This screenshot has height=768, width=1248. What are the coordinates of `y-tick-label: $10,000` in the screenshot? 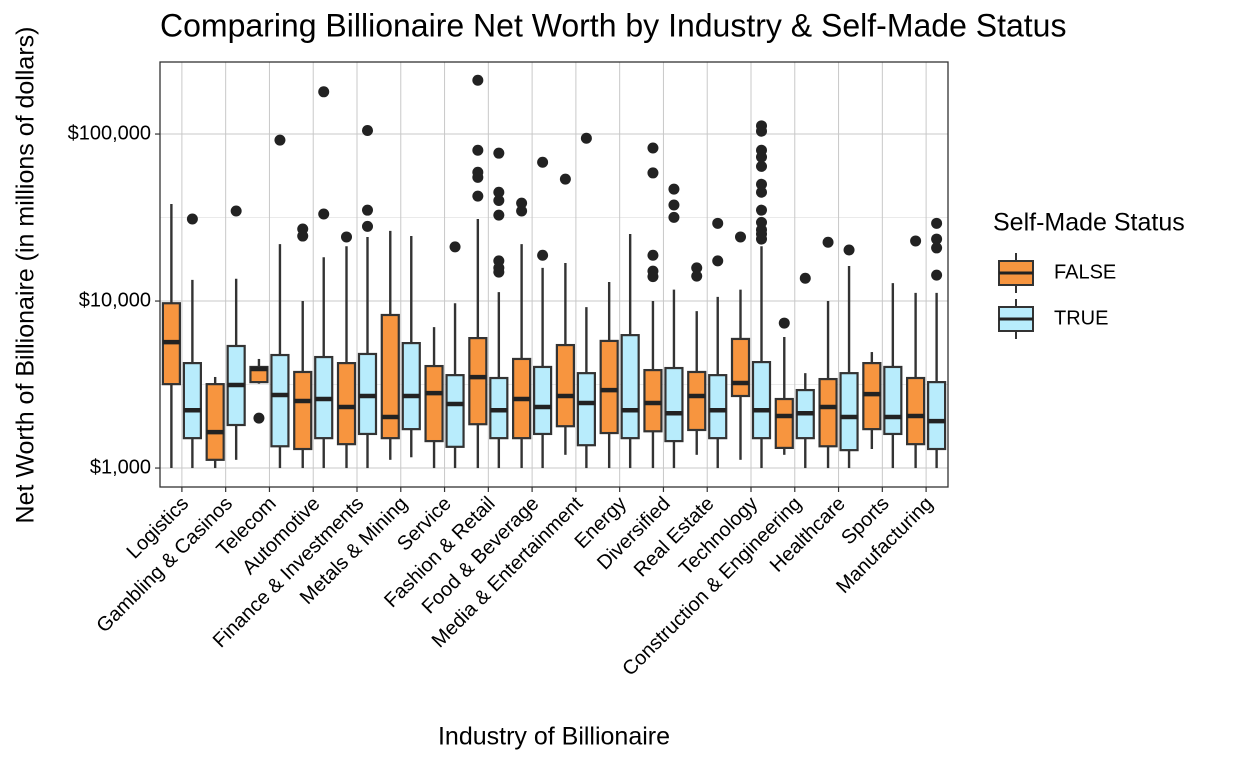 It's located at (115, 300).